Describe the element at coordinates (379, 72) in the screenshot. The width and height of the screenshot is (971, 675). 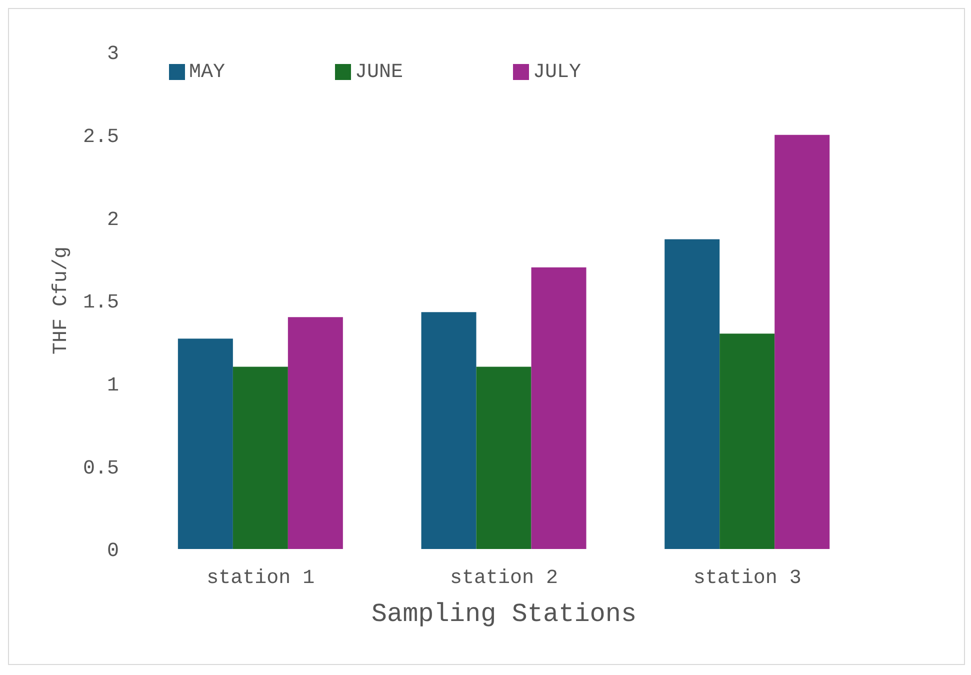
I see `legend-label: JUNE` at that location.